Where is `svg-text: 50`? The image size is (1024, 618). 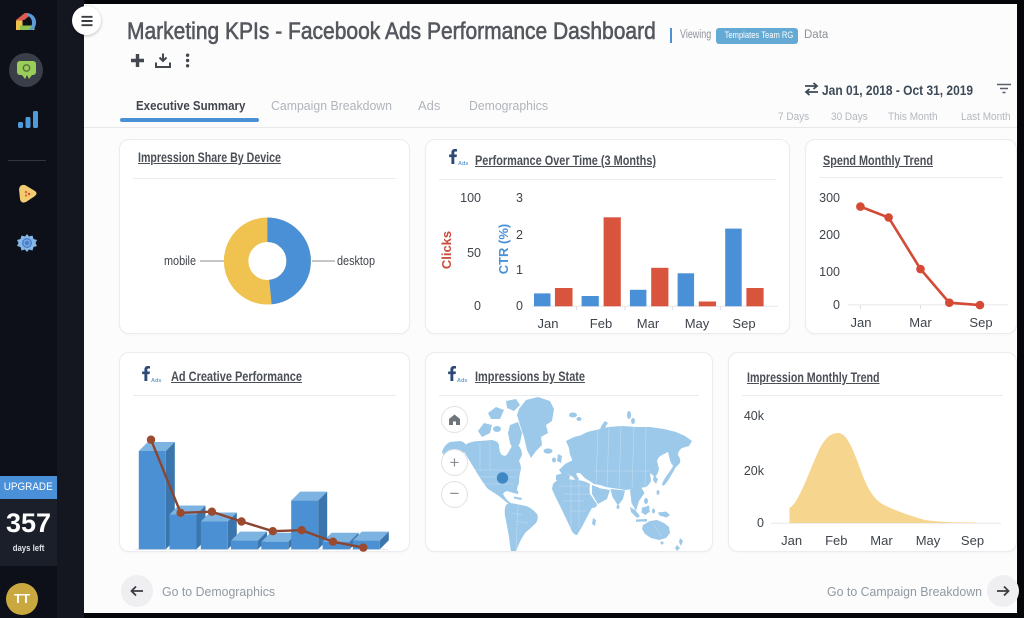
svg-text: 50 is located at coordinates (474, 253).